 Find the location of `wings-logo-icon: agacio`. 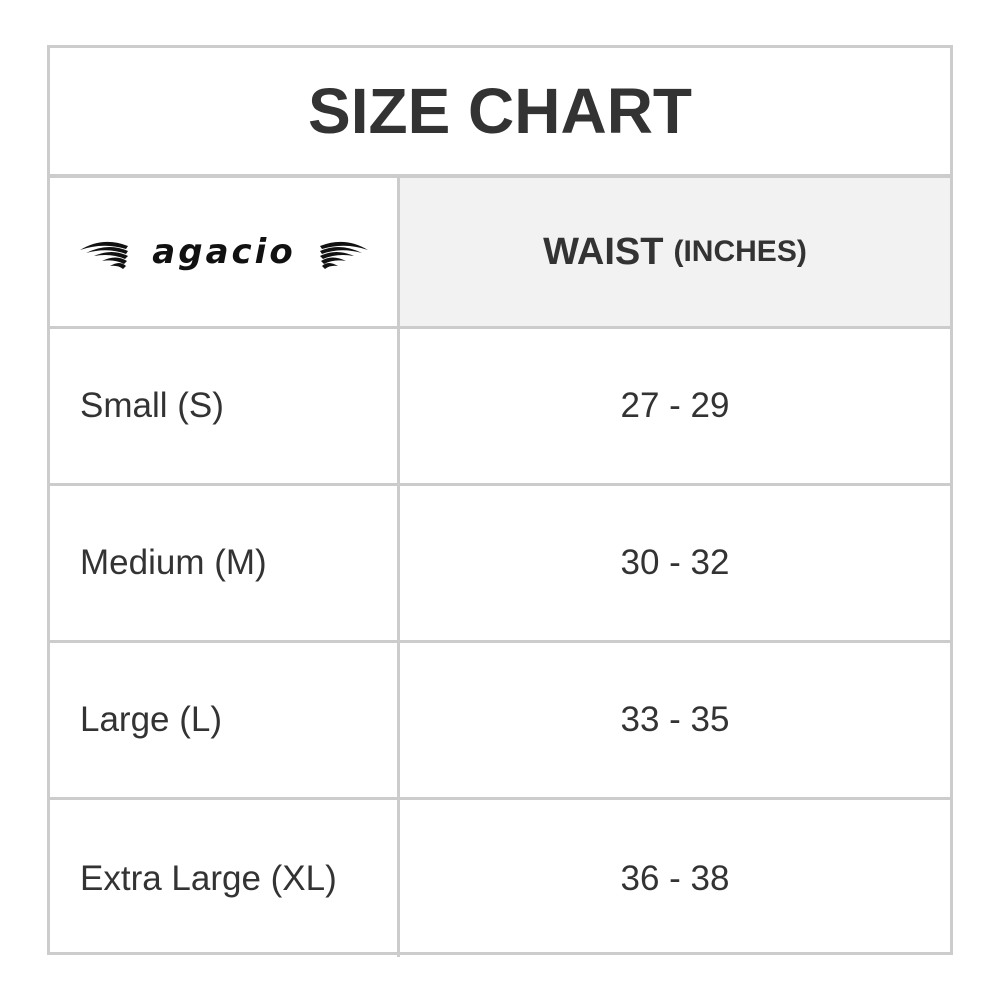

wings-logo-icon: agacio is located at coordinates (223, 252).